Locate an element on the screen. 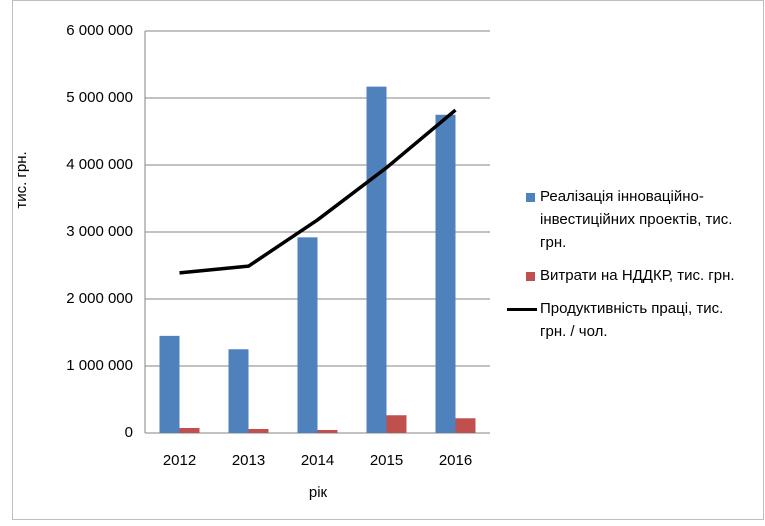  y-tick-label: 6 000 000 is located at coordinates (99, 30).